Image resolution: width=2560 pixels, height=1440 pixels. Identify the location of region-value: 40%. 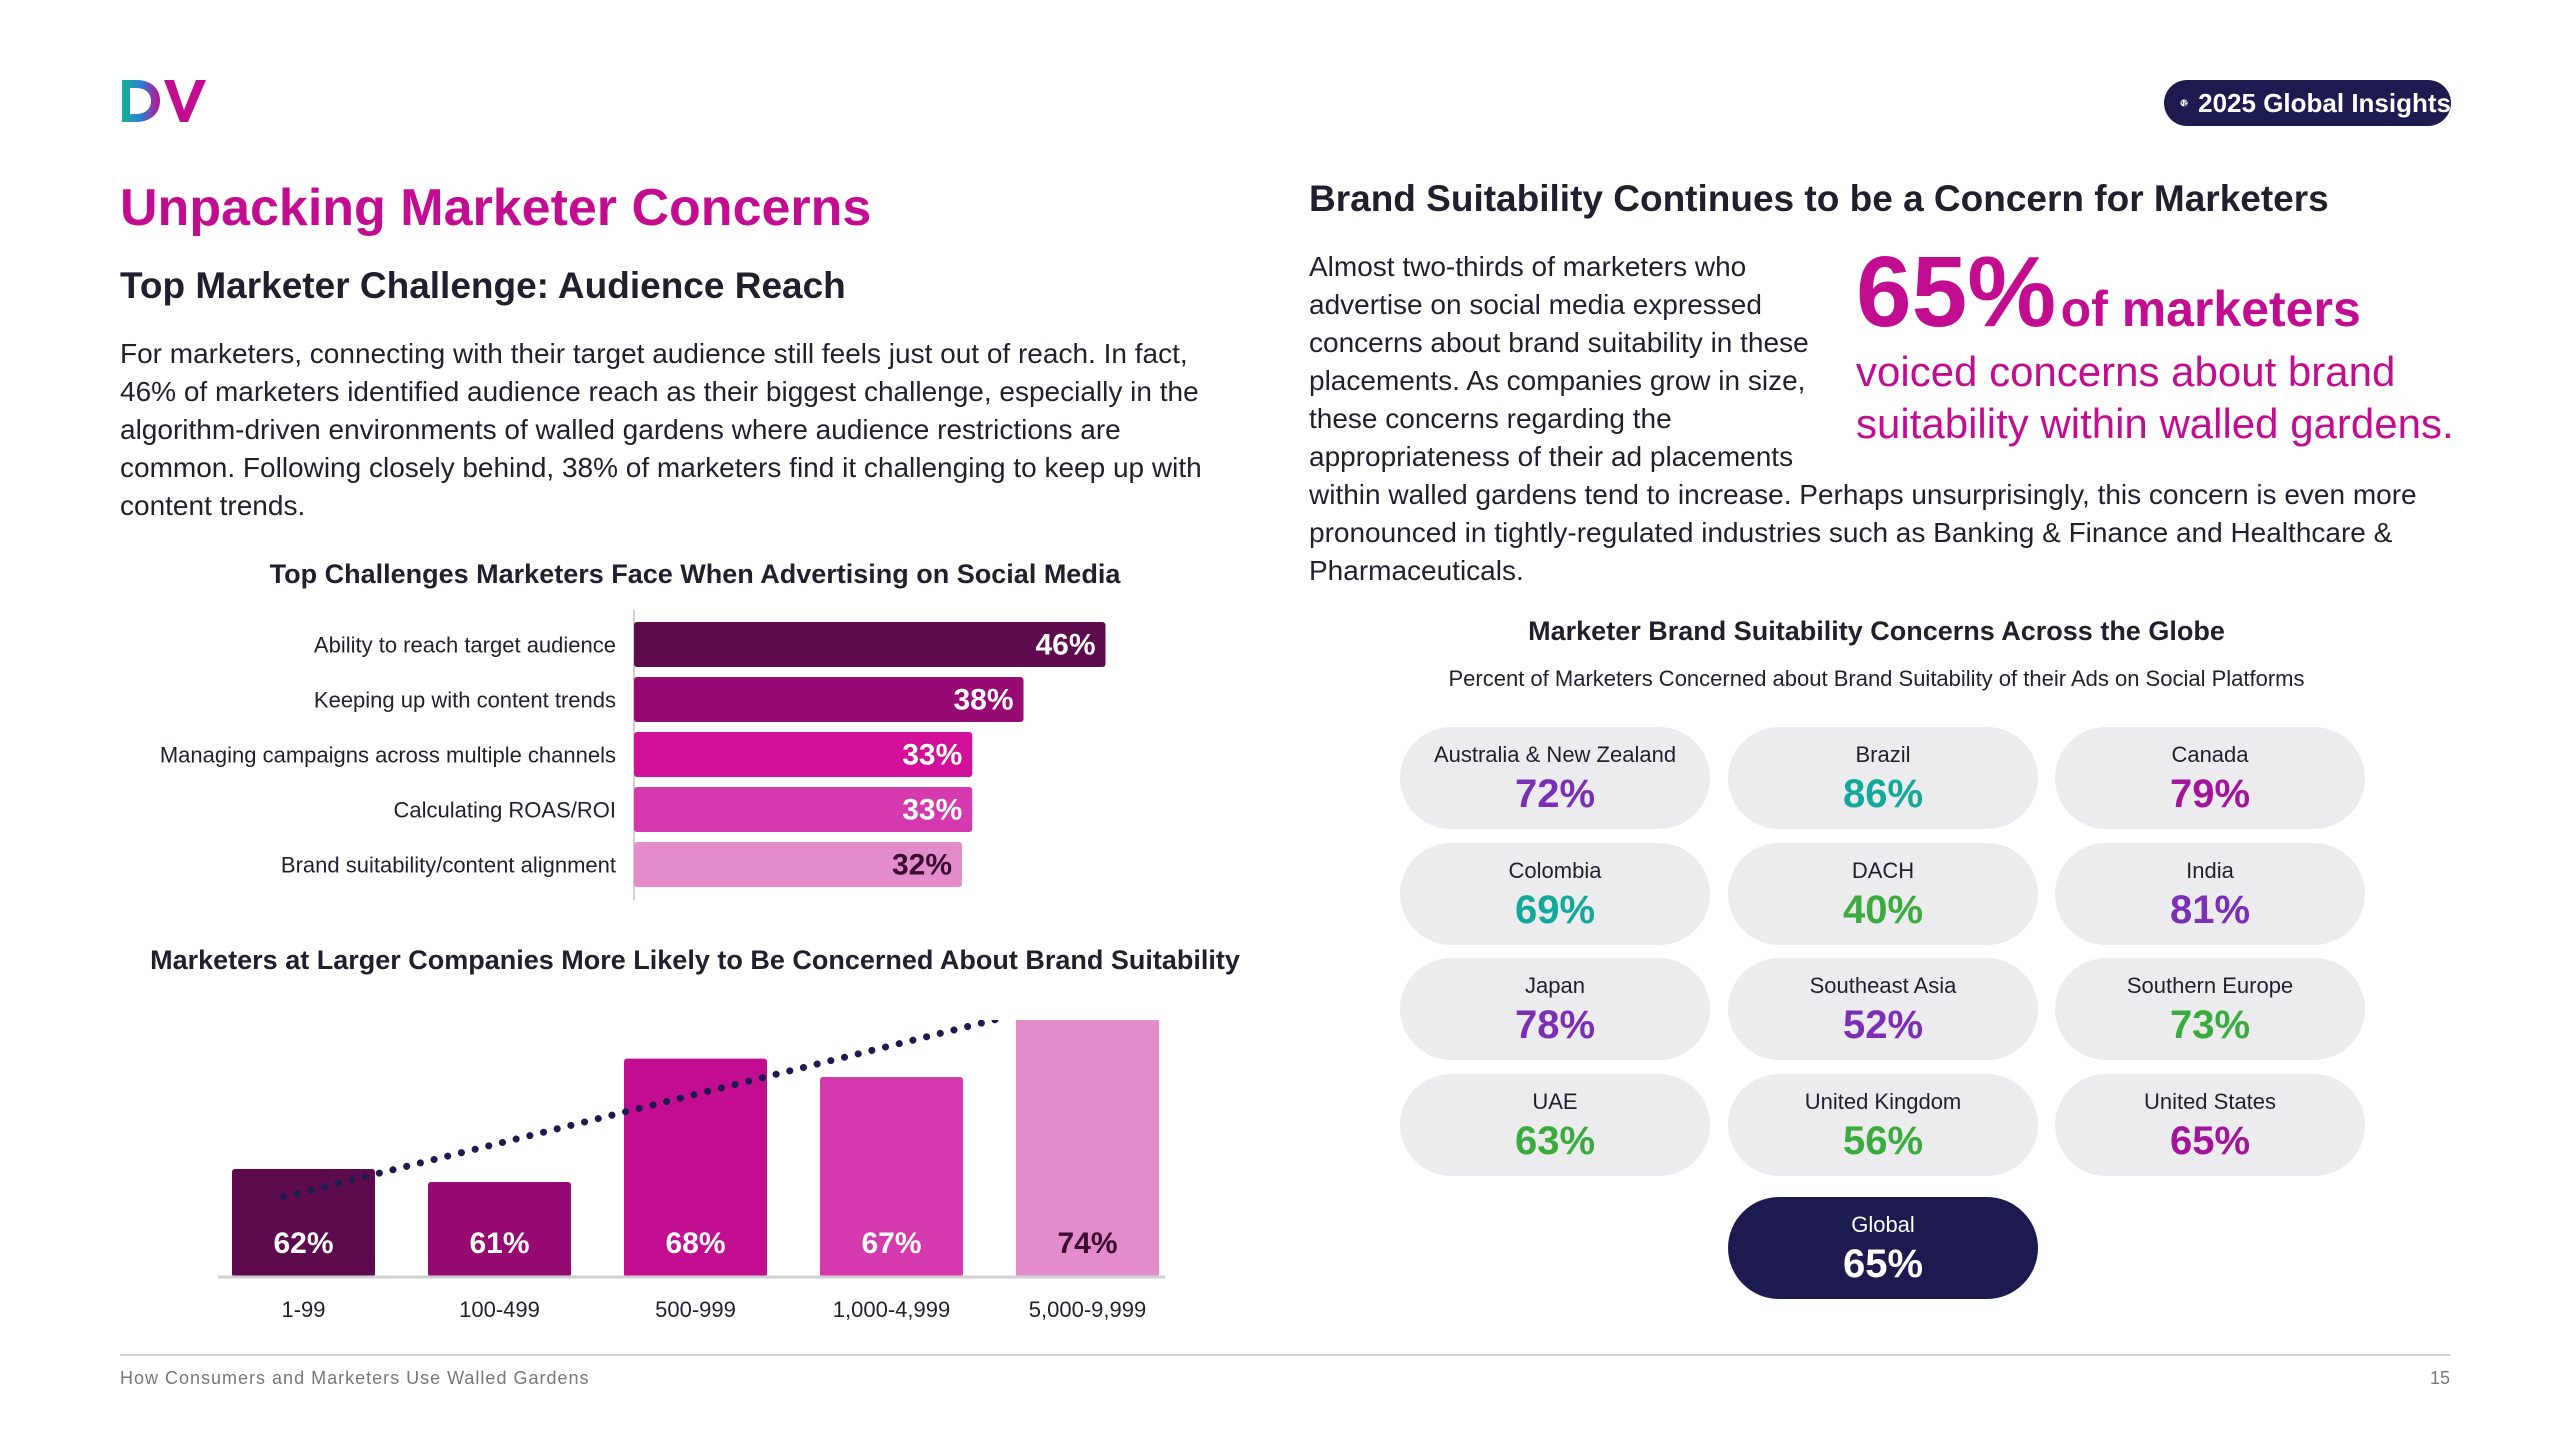
(1883, 910).